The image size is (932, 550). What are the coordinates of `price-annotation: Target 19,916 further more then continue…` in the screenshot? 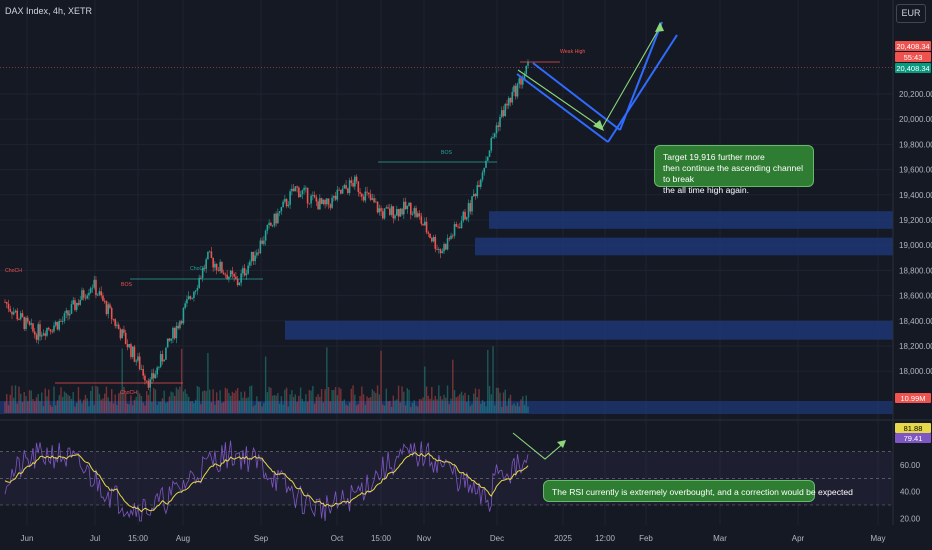 It's located at (734, 170).